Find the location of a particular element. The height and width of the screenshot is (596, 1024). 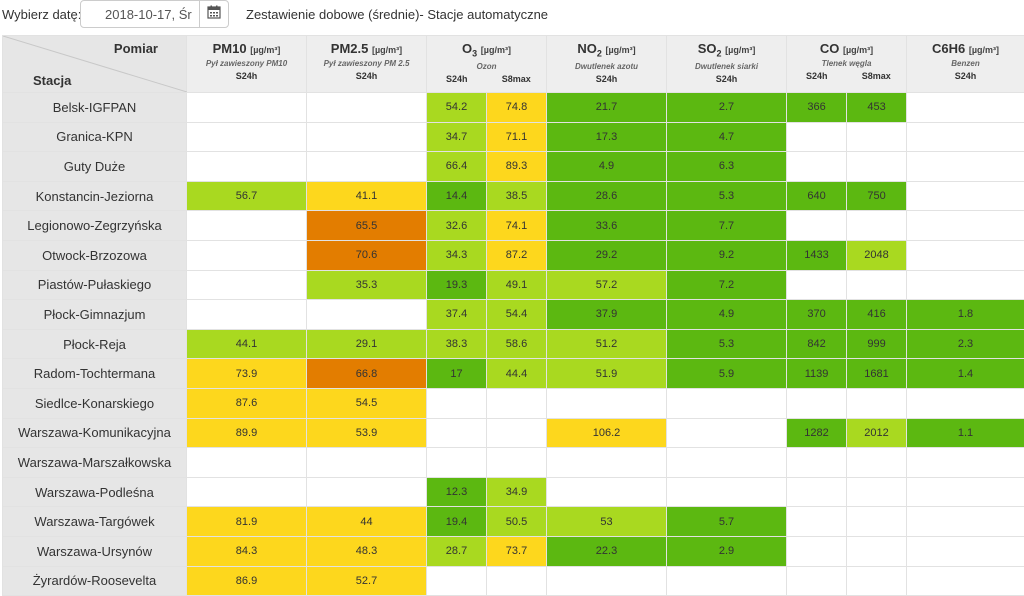

pollutant-description: Pył zawieszony PM 2.5 is located at coordinates (366, 63).